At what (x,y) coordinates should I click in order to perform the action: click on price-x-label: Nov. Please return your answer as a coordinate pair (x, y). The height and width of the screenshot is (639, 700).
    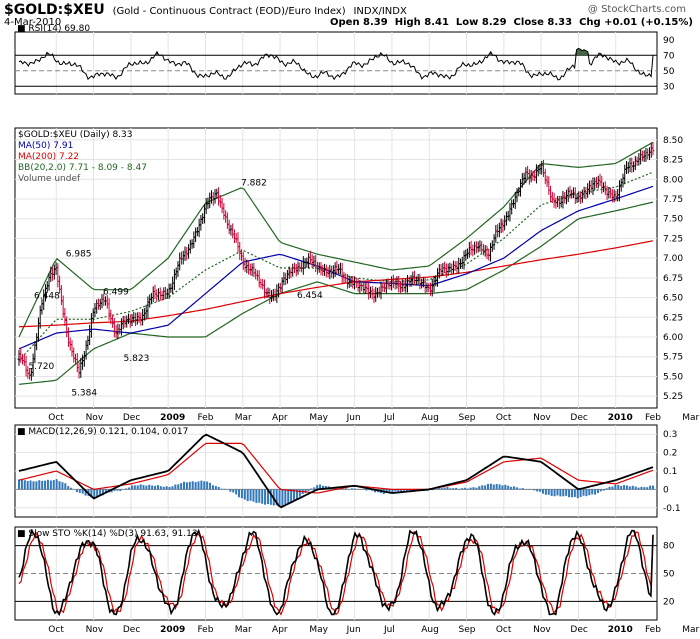
    Looking at the image, I should click on (95, 418).